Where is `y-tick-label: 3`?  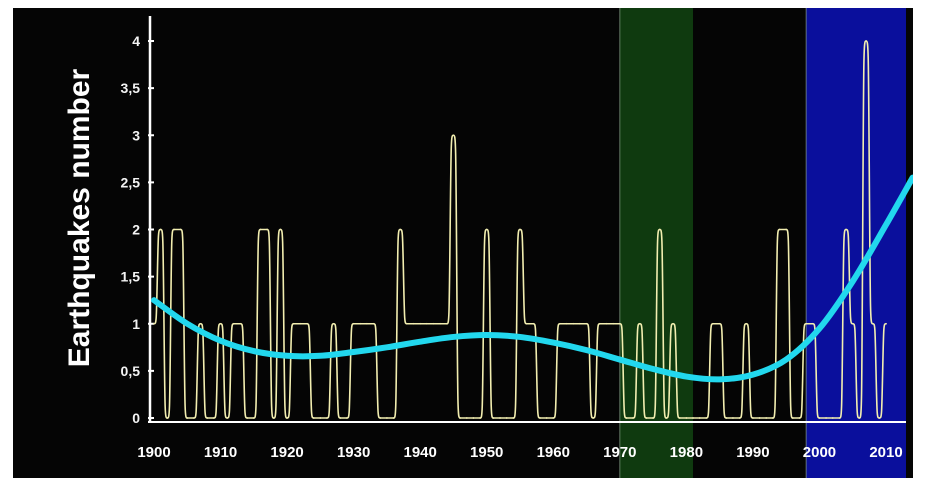
y-tick-label: 3 is located at coordinates (136, 135).